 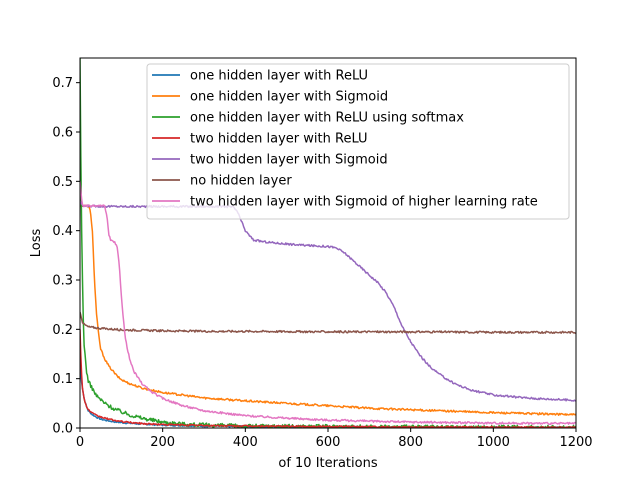 I want to click on x-tick-label: 1000, so click(x=493, y=442).